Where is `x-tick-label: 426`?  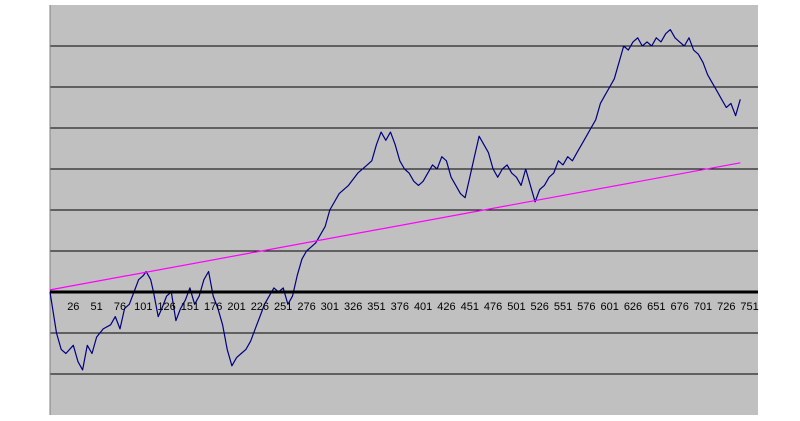 x-tick-label: 426 is located at coordinates (446, 307).